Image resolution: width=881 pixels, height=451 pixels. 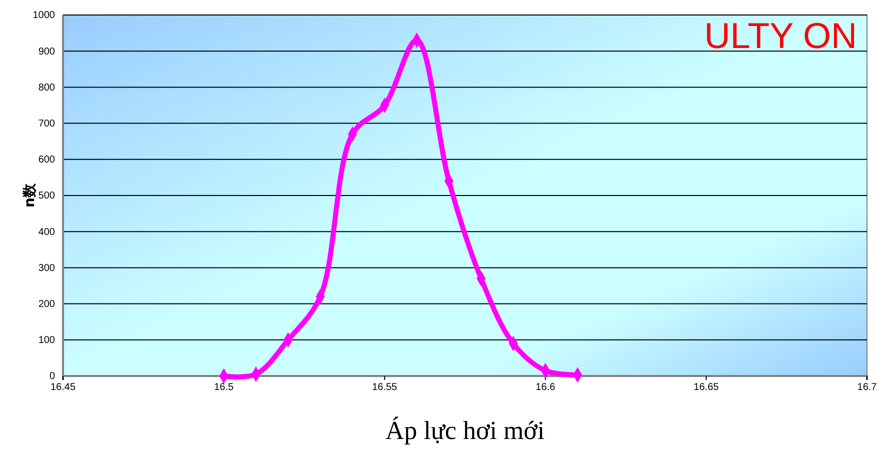 What do you see at coordinates (44, 16) in the screenshot?
I see `y-tick-label: 1000` at bounding box center [44, 16].